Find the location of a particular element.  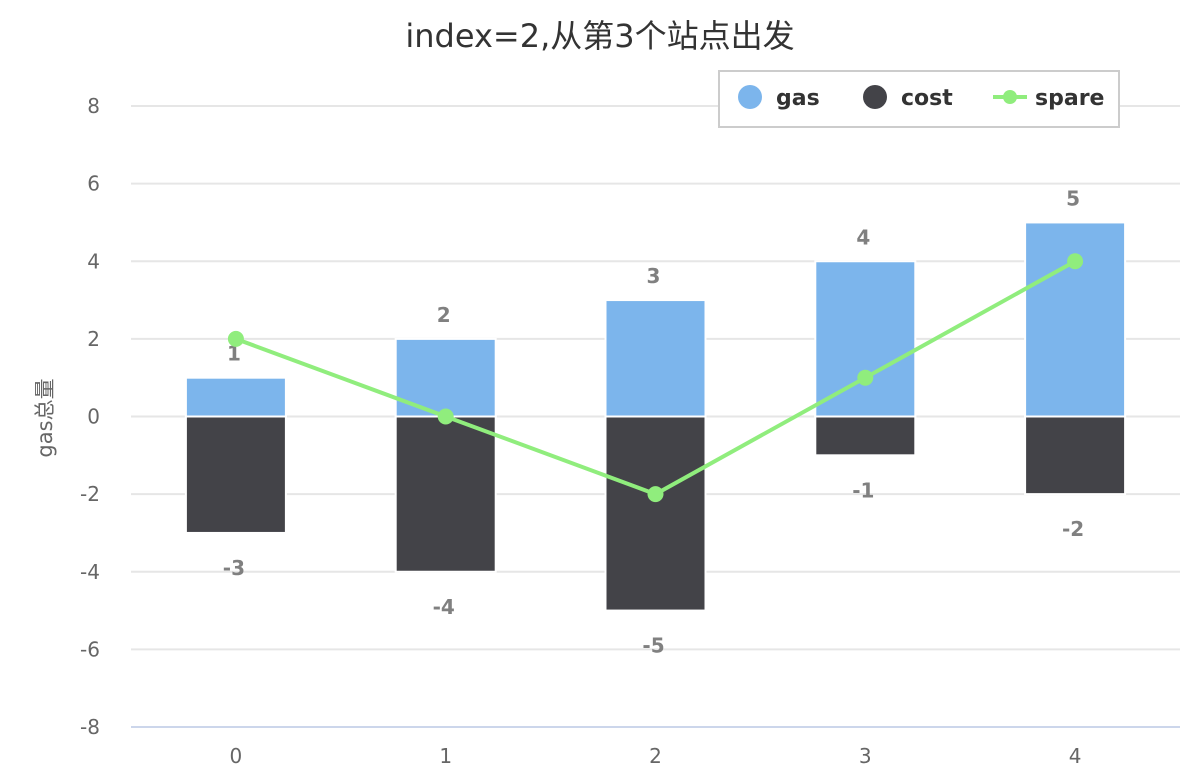

y-tick-label: 8 is located at coordinates (93, 106).